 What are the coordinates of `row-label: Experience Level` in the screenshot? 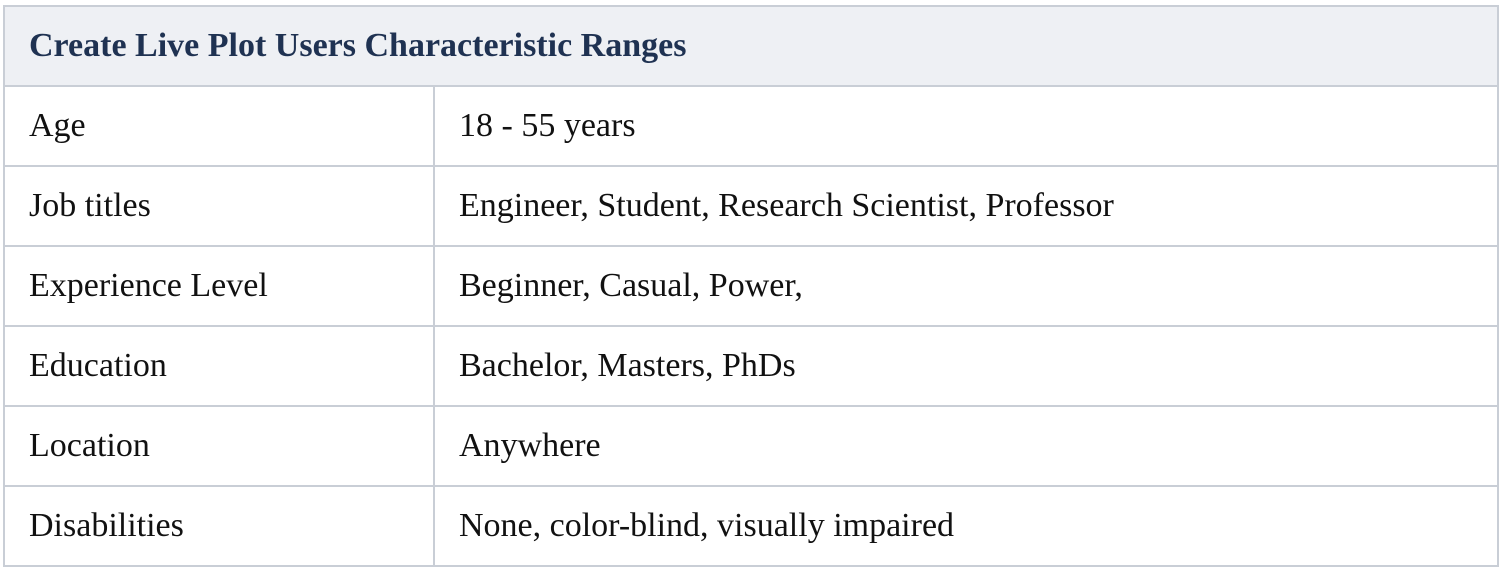 It's located at (219, 286).